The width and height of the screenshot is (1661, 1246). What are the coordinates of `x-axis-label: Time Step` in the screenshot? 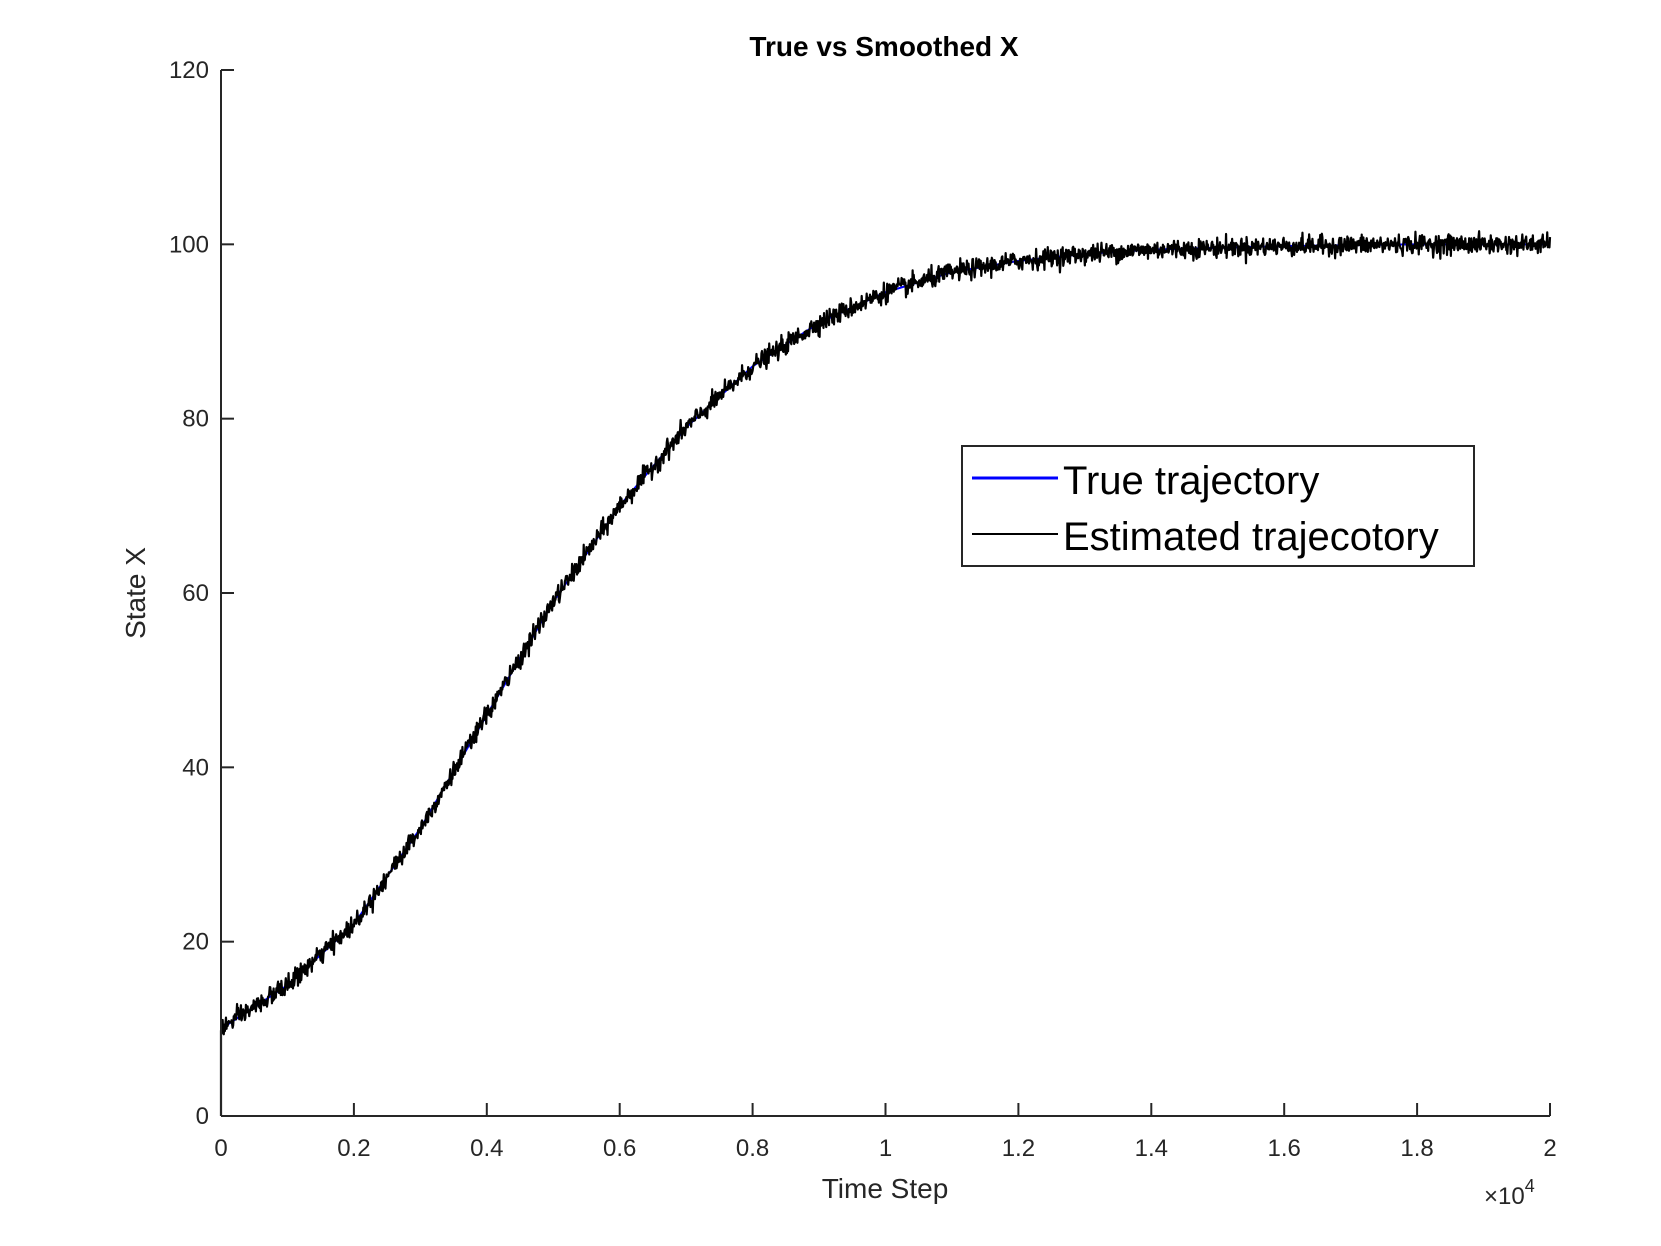 It's located at (885, 1188).